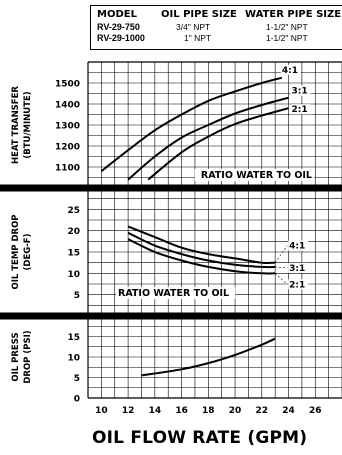  Describe the element at coordinates (128, 411) in the screenshot. I see `x-tick-label: 12` at that location.